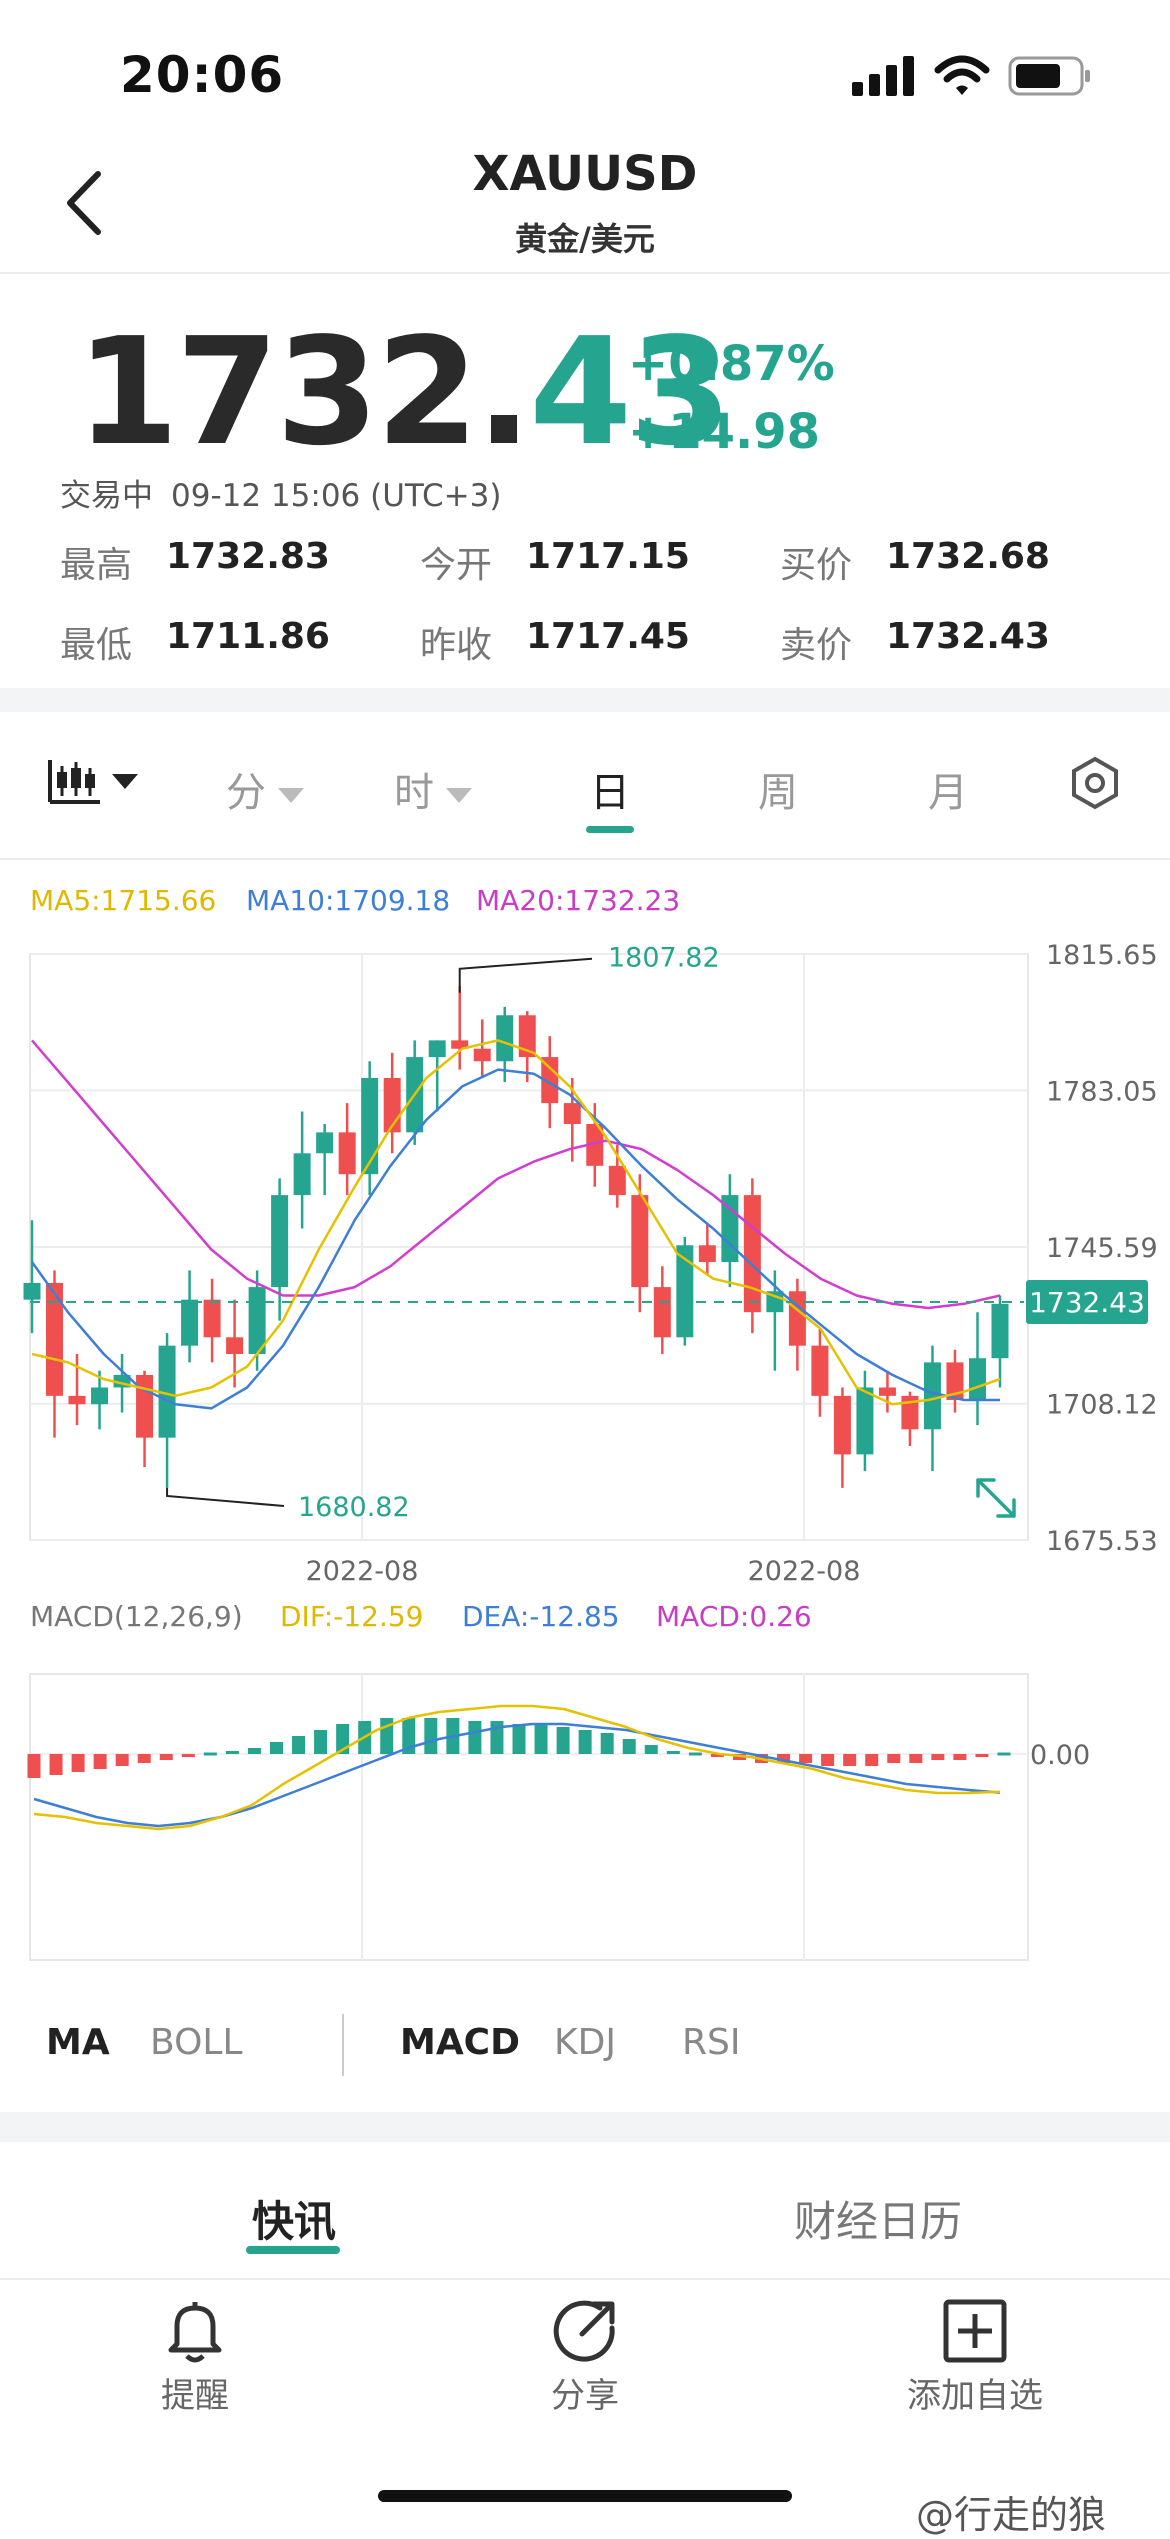  I want to click on tab-economic-calendar: 财经日历, so click(878, 2221).